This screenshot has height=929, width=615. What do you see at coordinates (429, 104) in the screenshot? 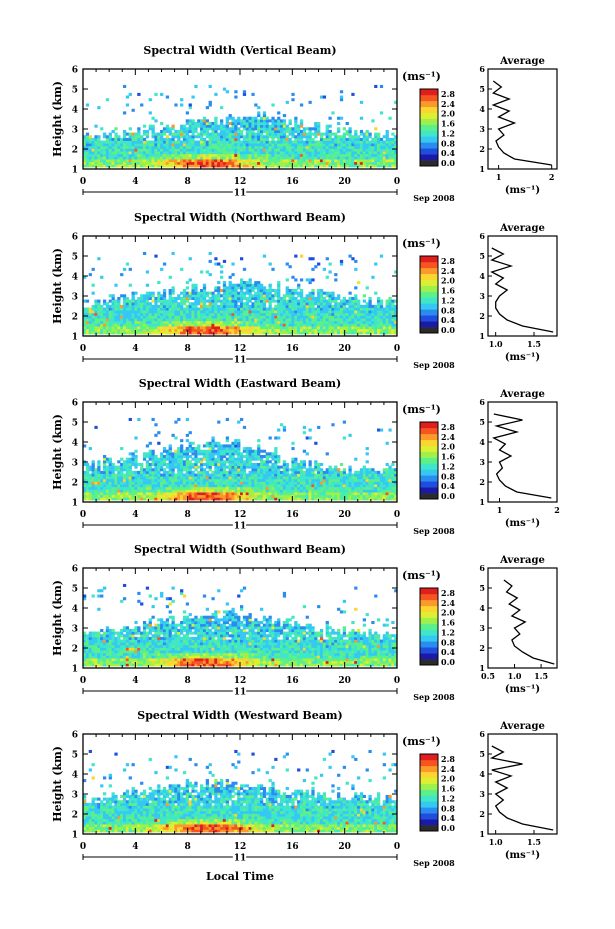
I see `colorbar-segment` at bounding box center [429, 104].